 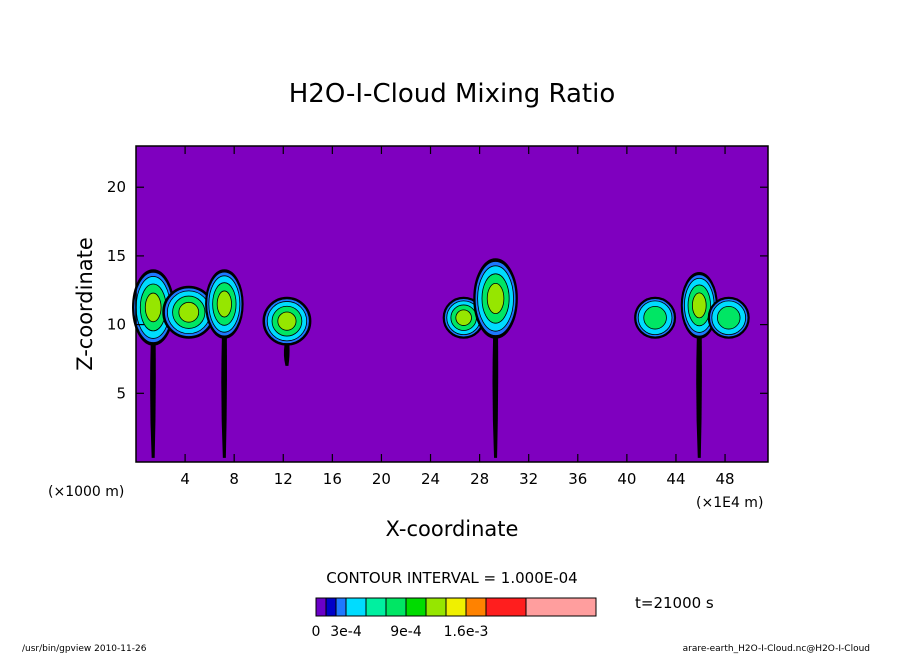 What do you see at coordinates (84, 649) in the screenshot?
I see `footer-left: /usr/bin/gpview 2010-11-26` at bounding box center [84, 649].